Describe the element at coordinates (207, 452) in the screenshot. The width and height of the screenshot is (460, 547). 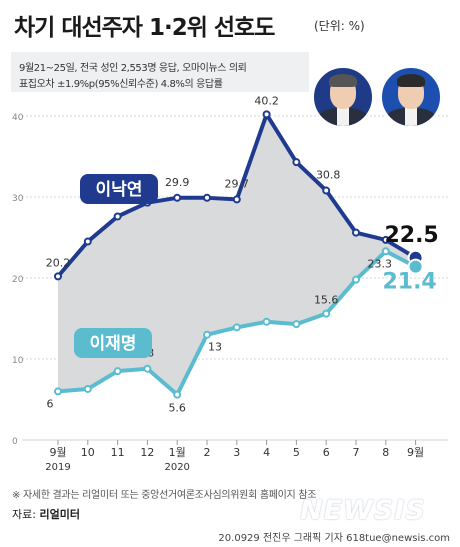
I see `x-tick-label: 2` at that location.